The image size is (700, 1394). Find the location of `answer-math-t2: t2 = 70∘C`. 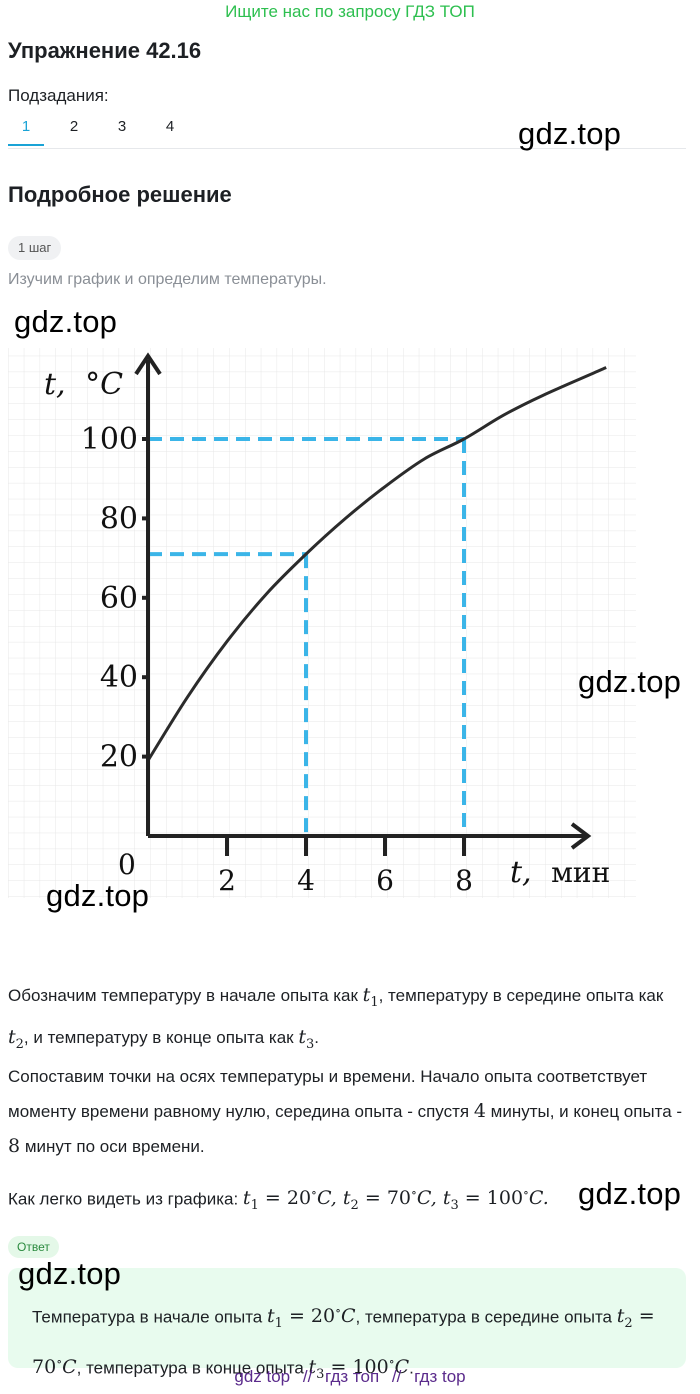

answer-math-t2: t2 = 70∘C is located at coordinates (343, 1342).